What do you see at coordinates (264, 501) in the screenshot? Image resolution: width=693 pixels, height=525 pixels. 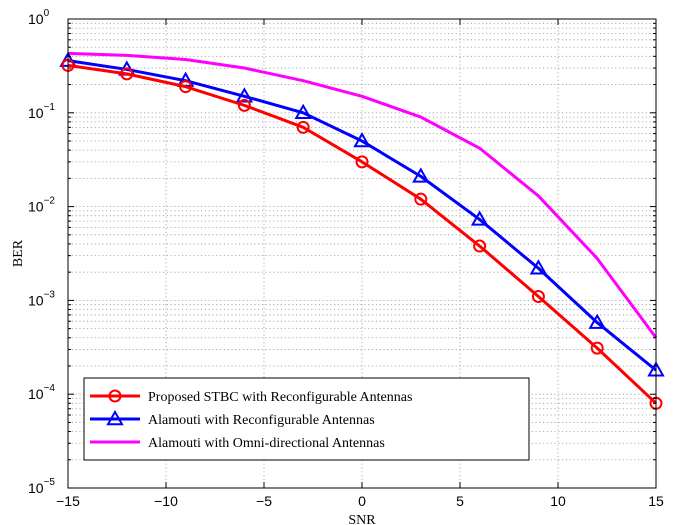 I see `x-tick-label: −5` at bounding box center [264, 501].